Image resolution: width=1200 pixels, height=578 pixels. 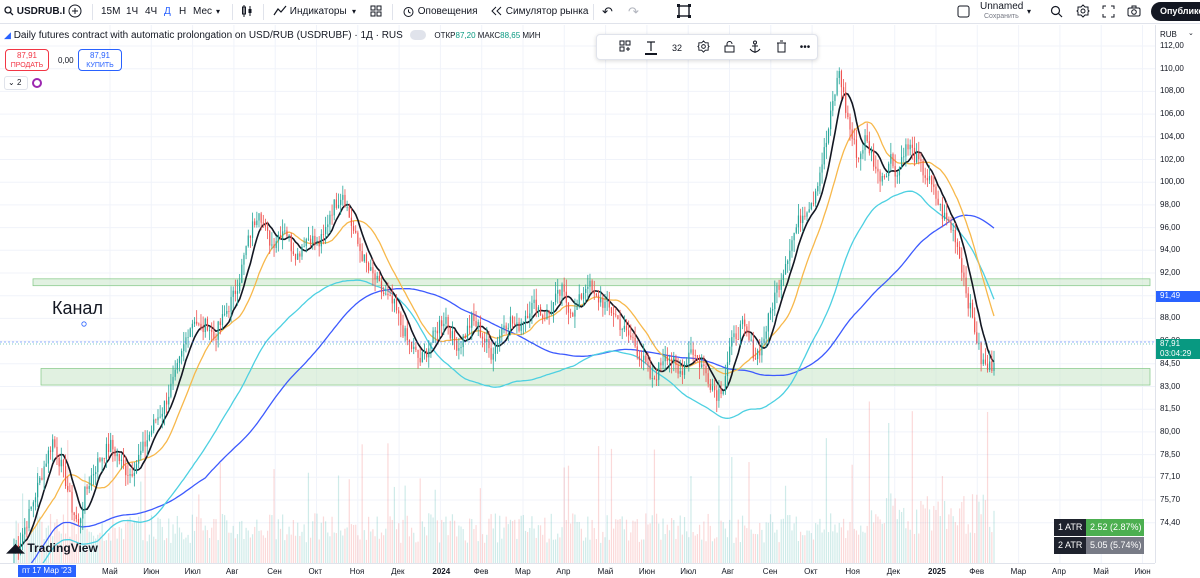 I want to click on drawing-templates-button, so click(x=625, y=48).